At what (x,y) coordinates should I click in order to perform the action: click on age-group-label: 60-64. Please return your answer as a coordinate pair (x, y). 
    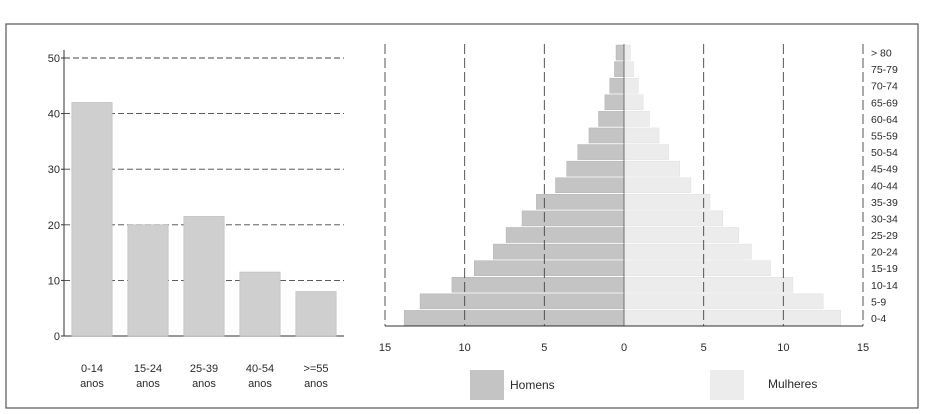
    Looking at the image, I should click on (884, 120).